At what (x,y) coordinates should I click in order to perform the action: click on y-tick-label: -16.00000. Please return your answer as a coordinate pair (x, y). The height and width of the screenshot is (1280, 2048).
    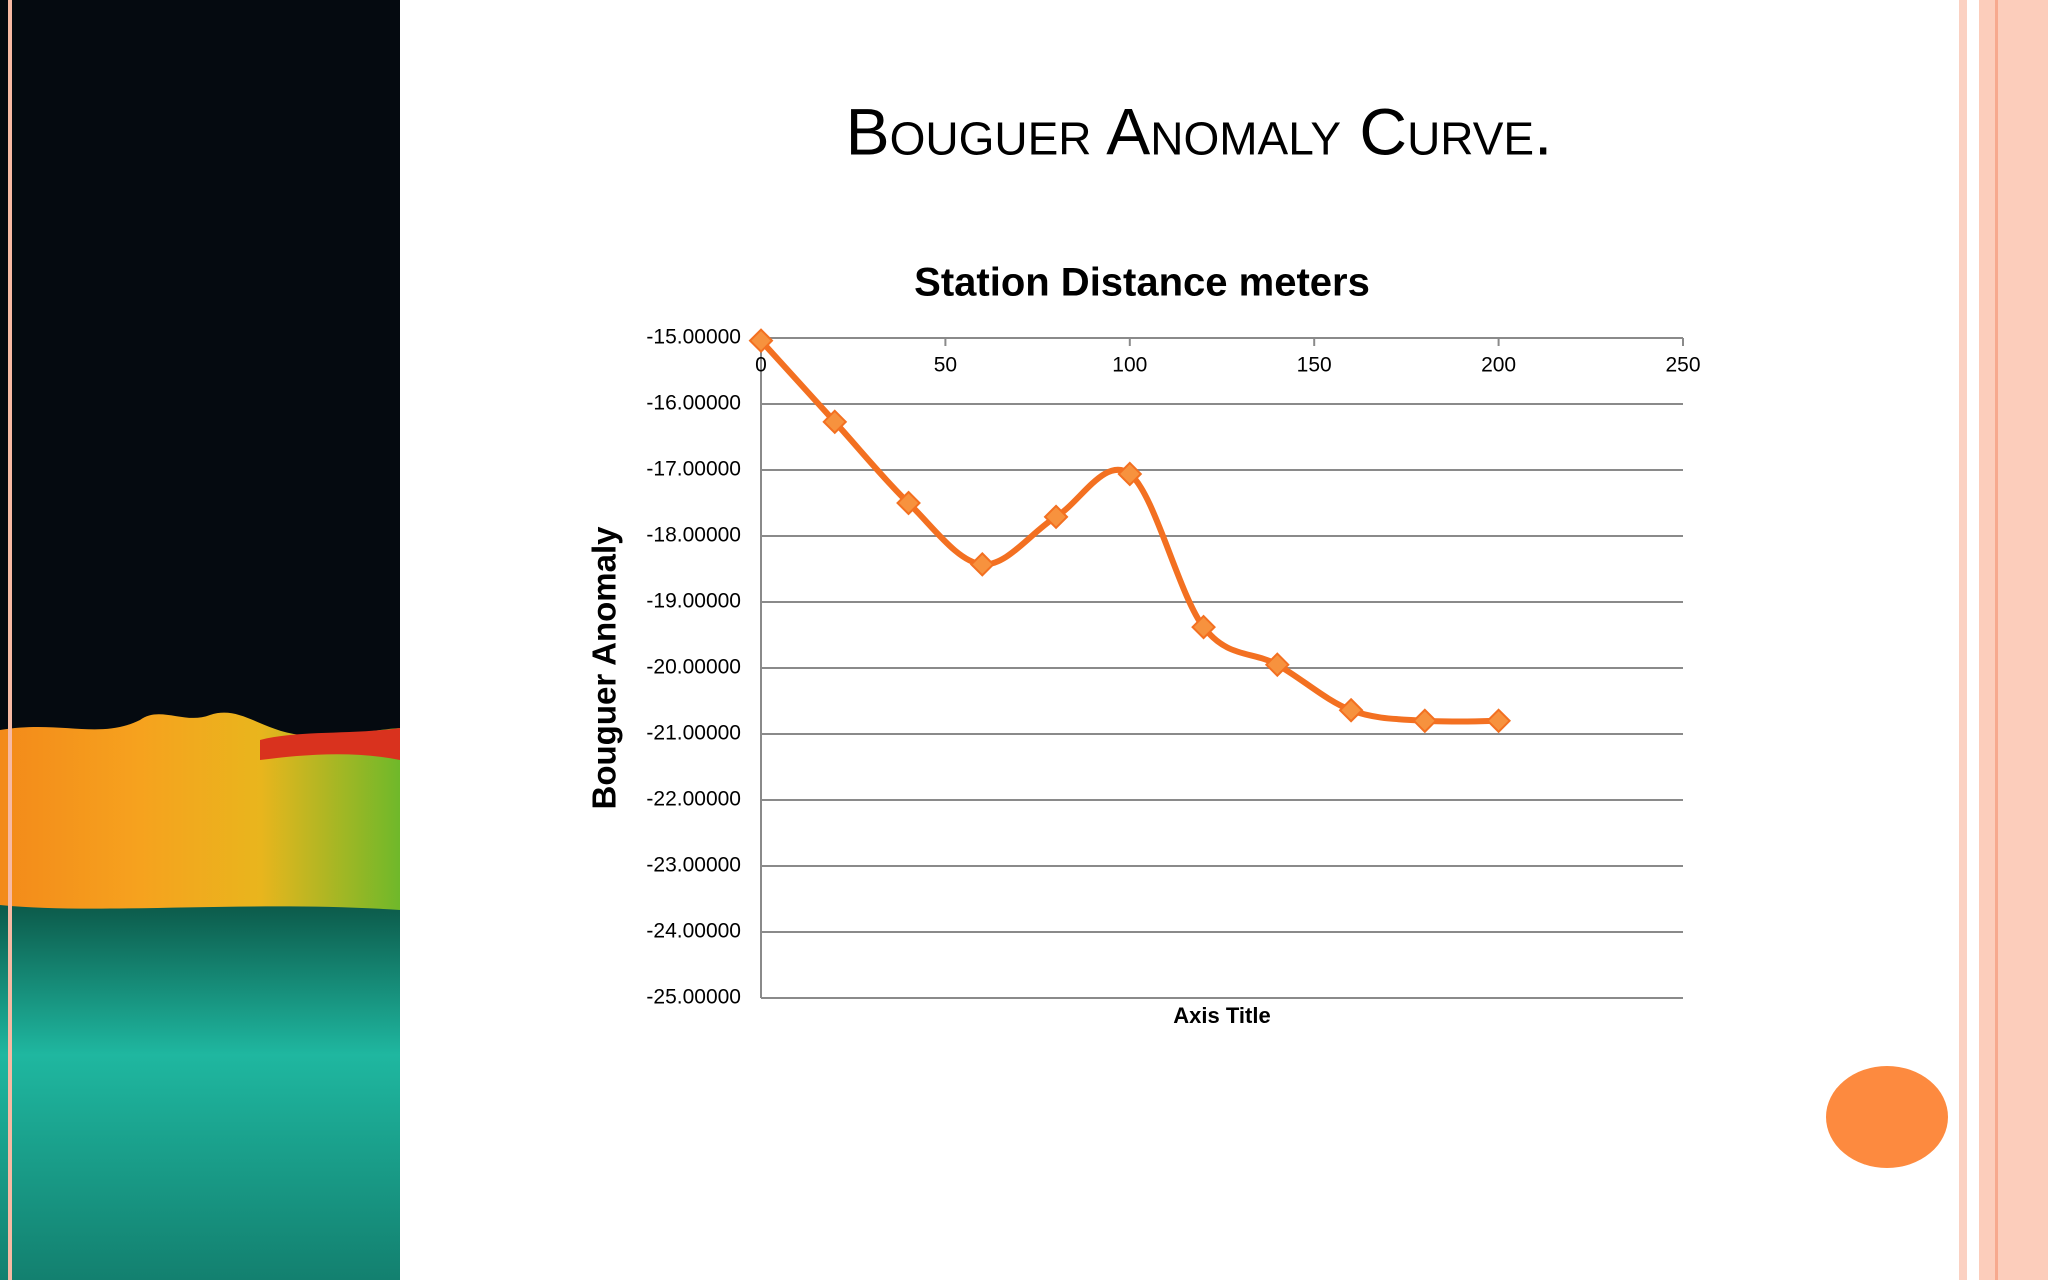
    Looking at the image, I should click on (693, 403).